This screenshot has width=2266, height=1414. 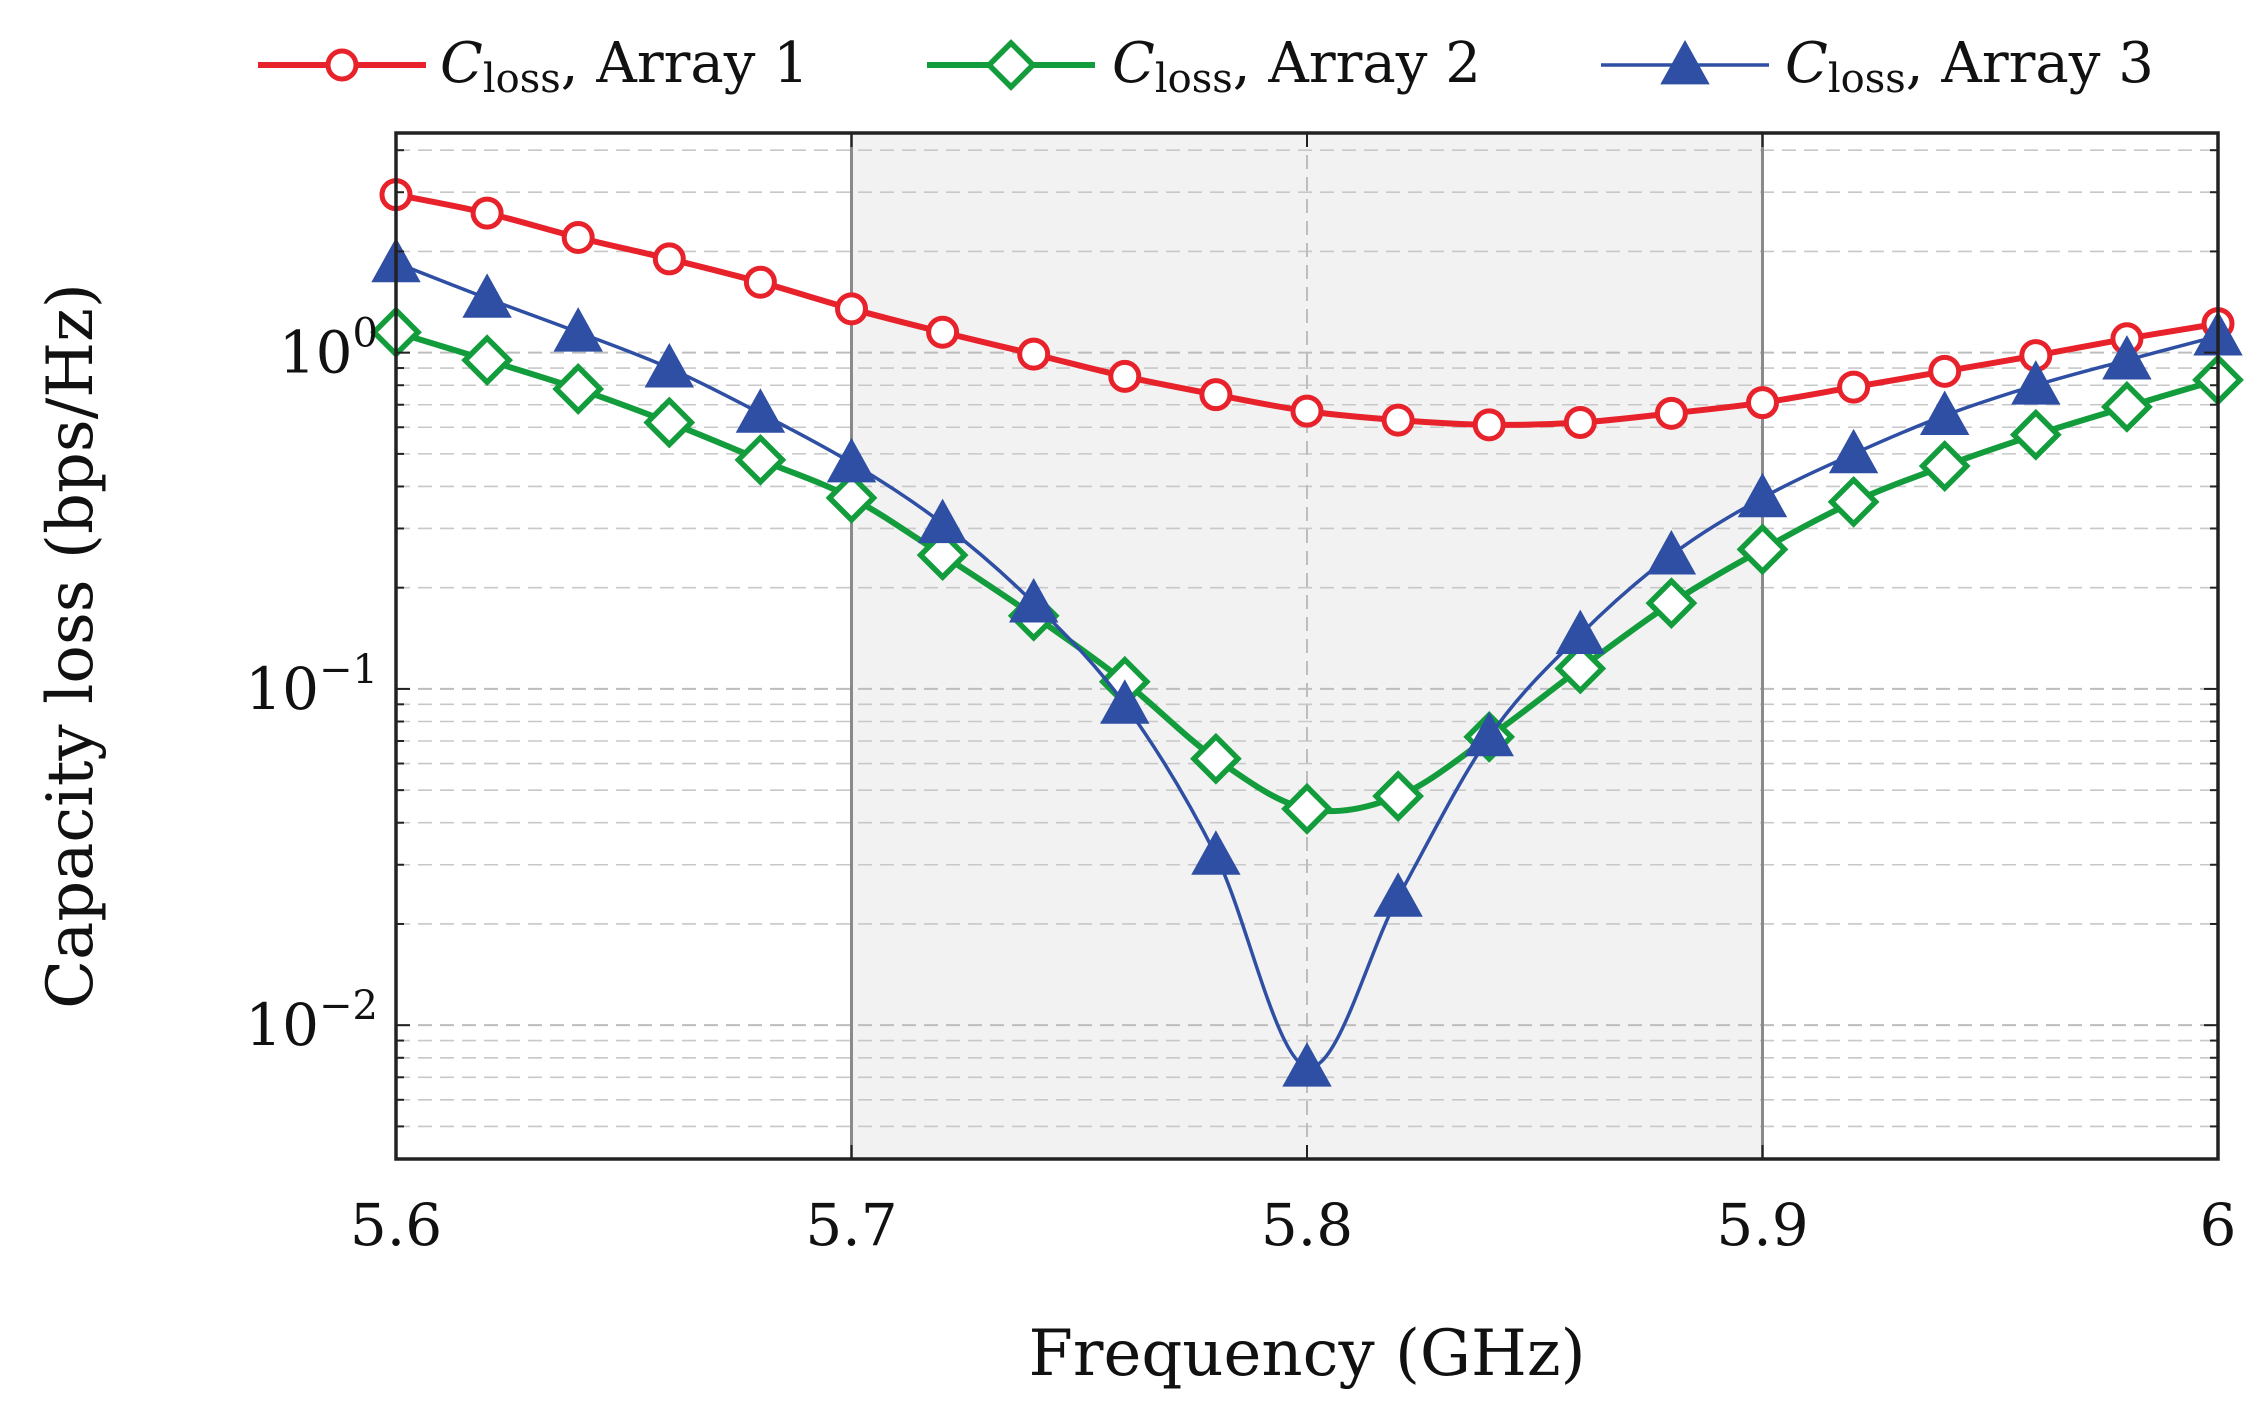 I want to click on legend-entry-1: Closs, Array 1, so click(x=533, y=66).